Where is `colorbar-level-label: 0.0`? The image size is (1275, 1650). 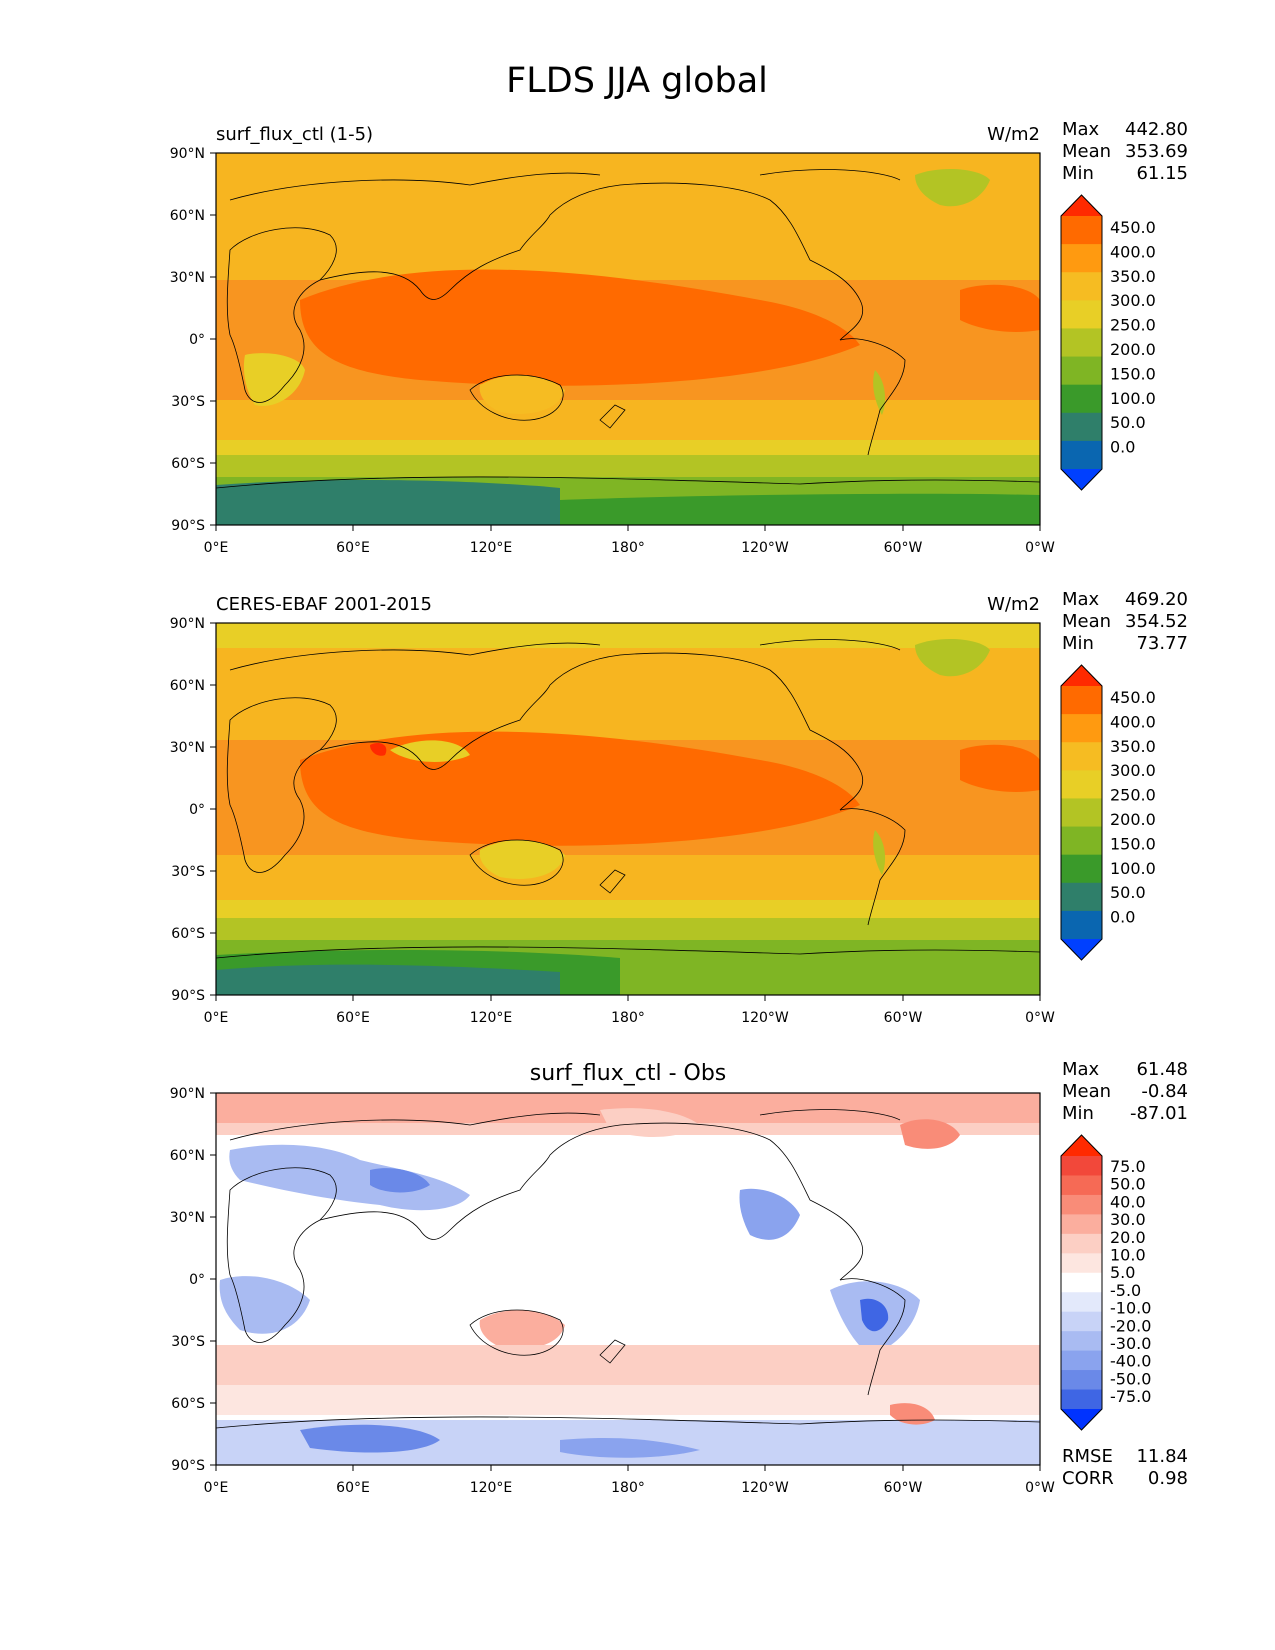
colorbar-level-label: 0.0 is located at coordinates (1122, 447).